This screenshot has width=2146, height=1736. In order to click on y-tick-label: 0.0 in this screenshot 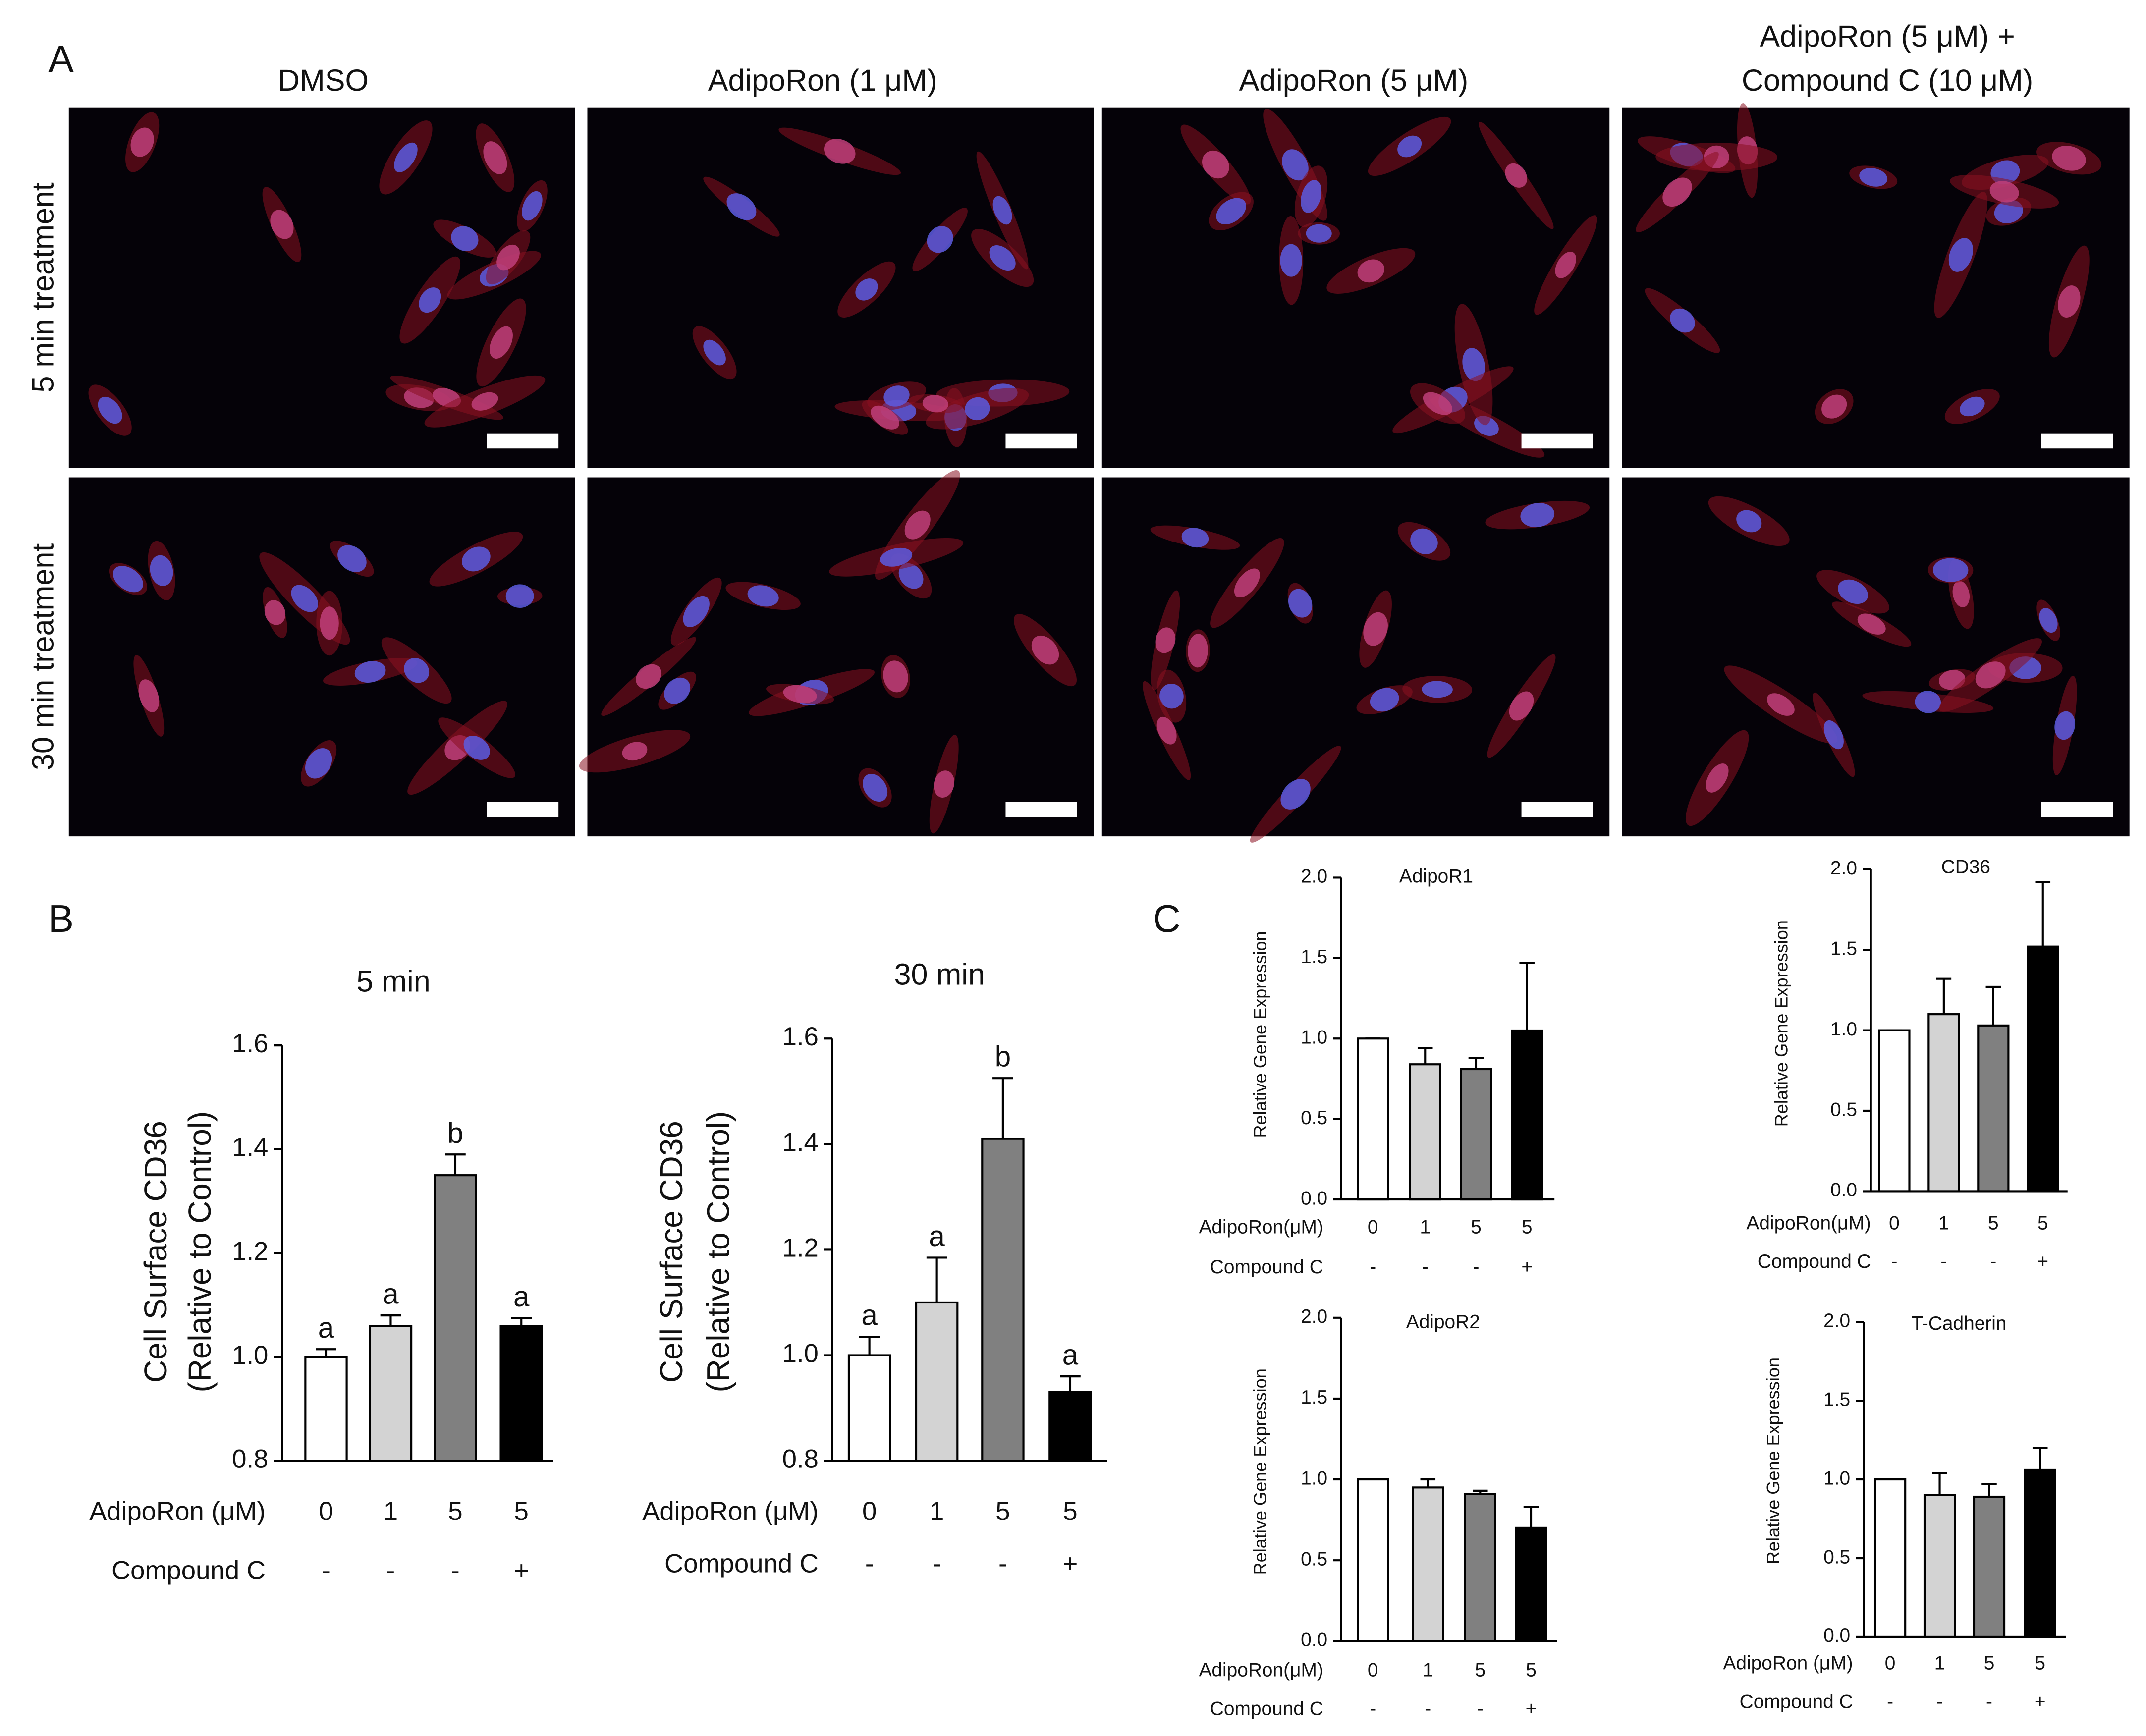, I will do `click(1836, 1635)`.